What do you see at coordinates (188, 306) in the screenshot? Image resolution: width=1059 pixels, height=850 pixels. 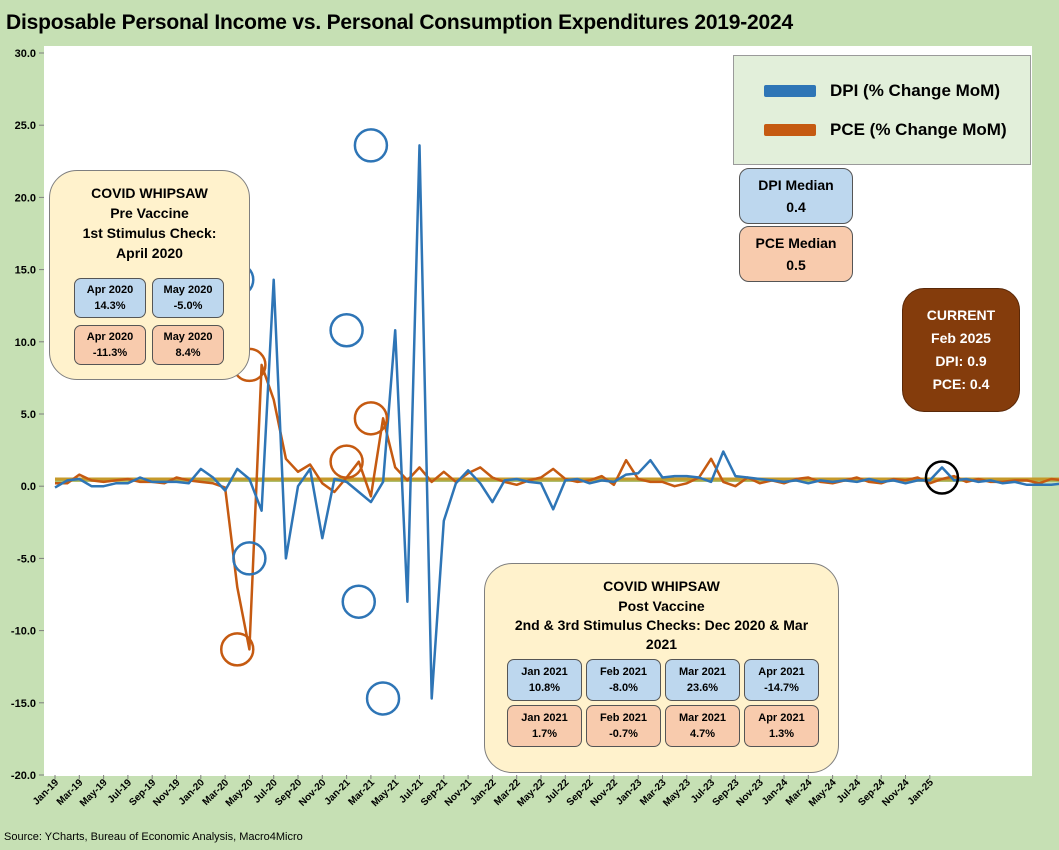 I see `cell-value: -5.0%` at bounding box center [188, 306].